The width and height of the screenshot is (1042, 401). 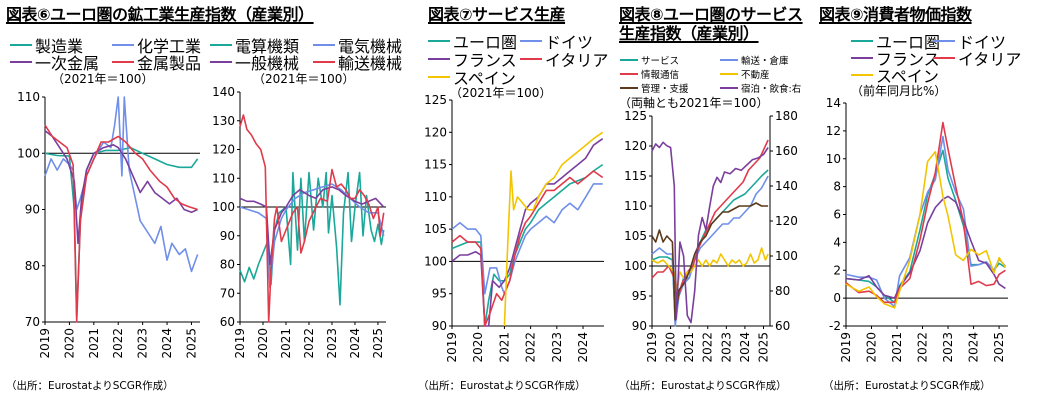 I want to click on legend-item-electrical: 電気機械, so click(x=357, y=45).